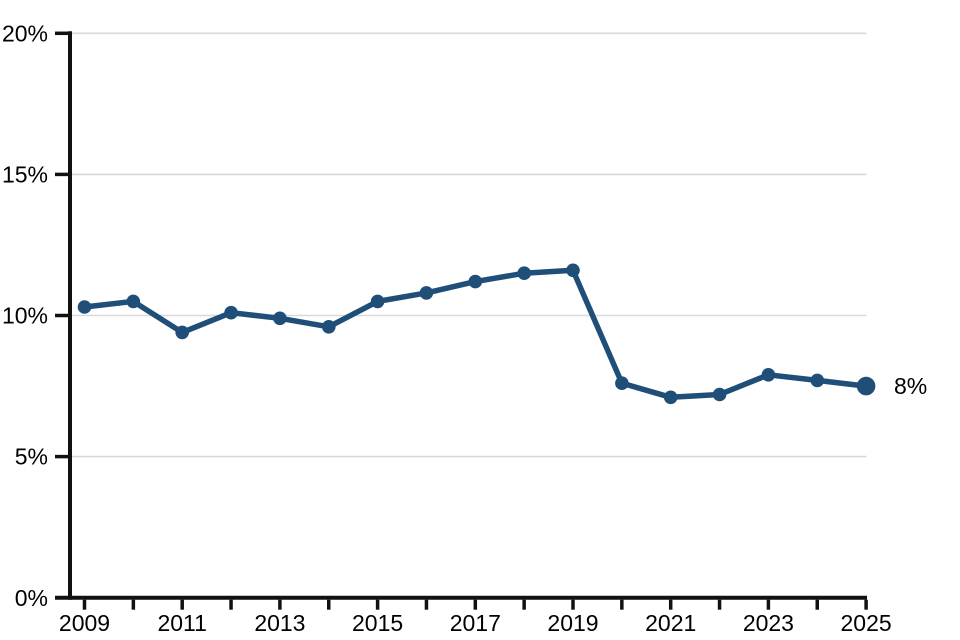  Describe the element at coordinates (475, 623) in the screenshot. I see `x-tick-label-2017: 2017` at that location.